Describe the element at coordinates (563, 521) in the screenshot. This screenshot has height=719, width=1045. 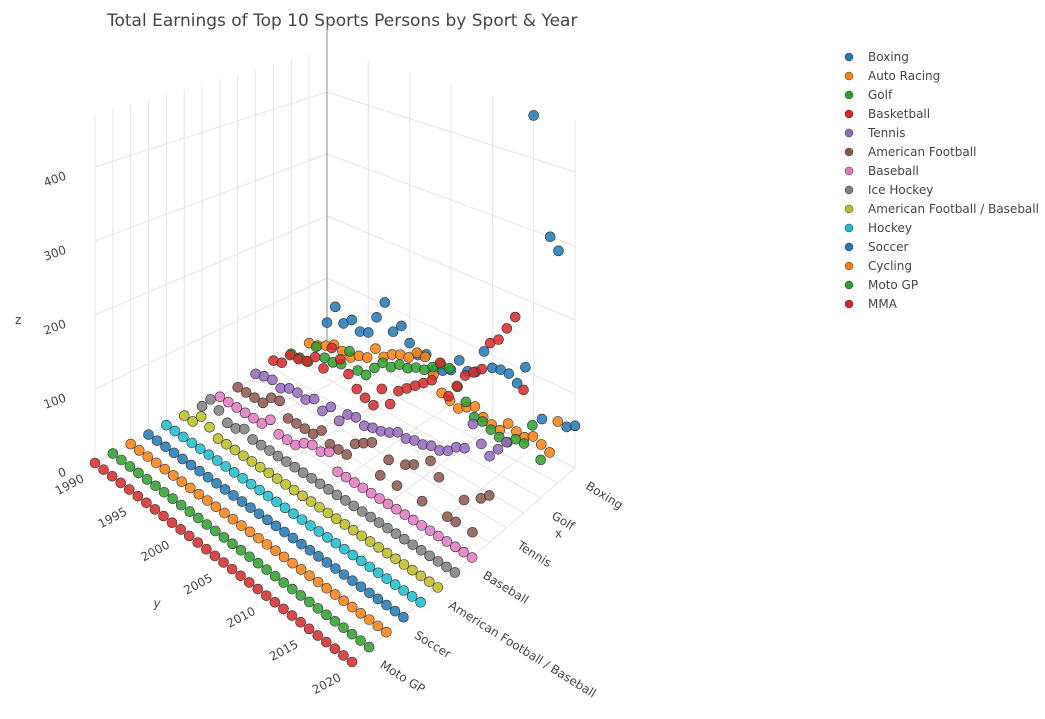
I see `x-tick-label: Golf` at that location.